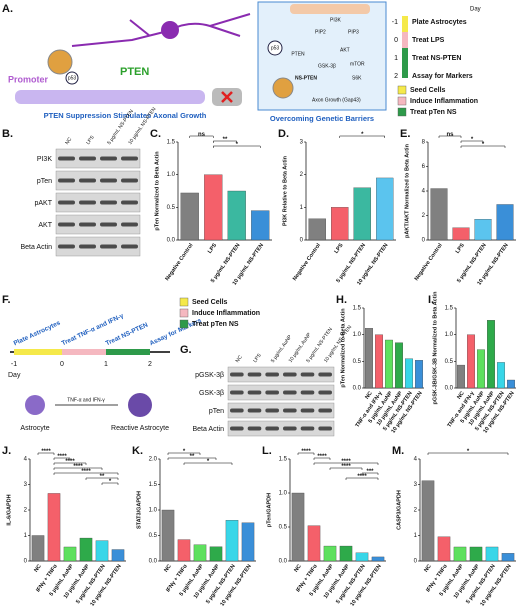 The width and height of the screenshot is (520, 615). Describe the element at coordinates (343, 348) in the screenshot. I see `y-axis-label: pTen Normalized to Beta Actin` at that location.